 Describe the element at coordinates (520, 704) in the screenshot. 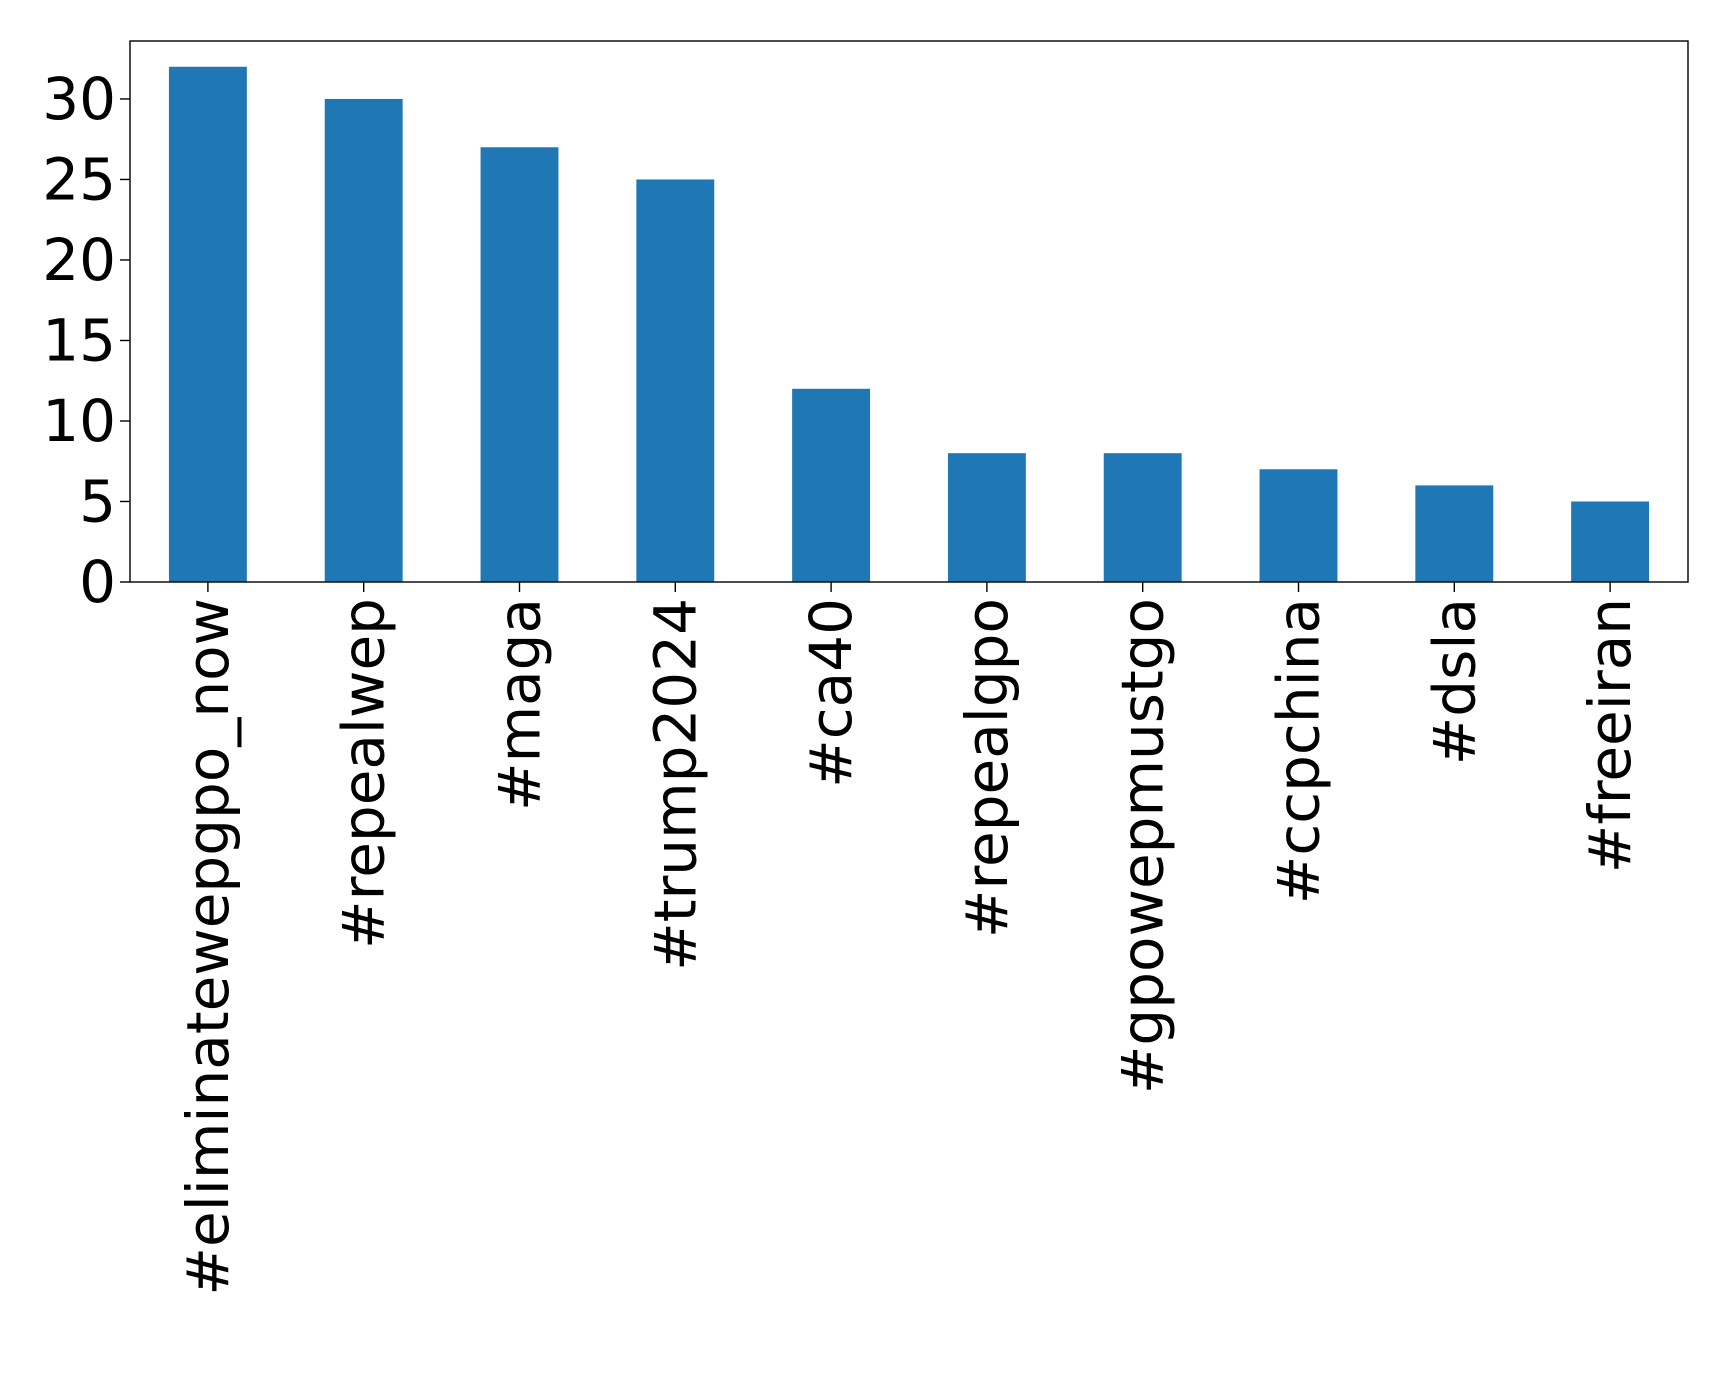

I see `x-tick-label: #maga` at that location.